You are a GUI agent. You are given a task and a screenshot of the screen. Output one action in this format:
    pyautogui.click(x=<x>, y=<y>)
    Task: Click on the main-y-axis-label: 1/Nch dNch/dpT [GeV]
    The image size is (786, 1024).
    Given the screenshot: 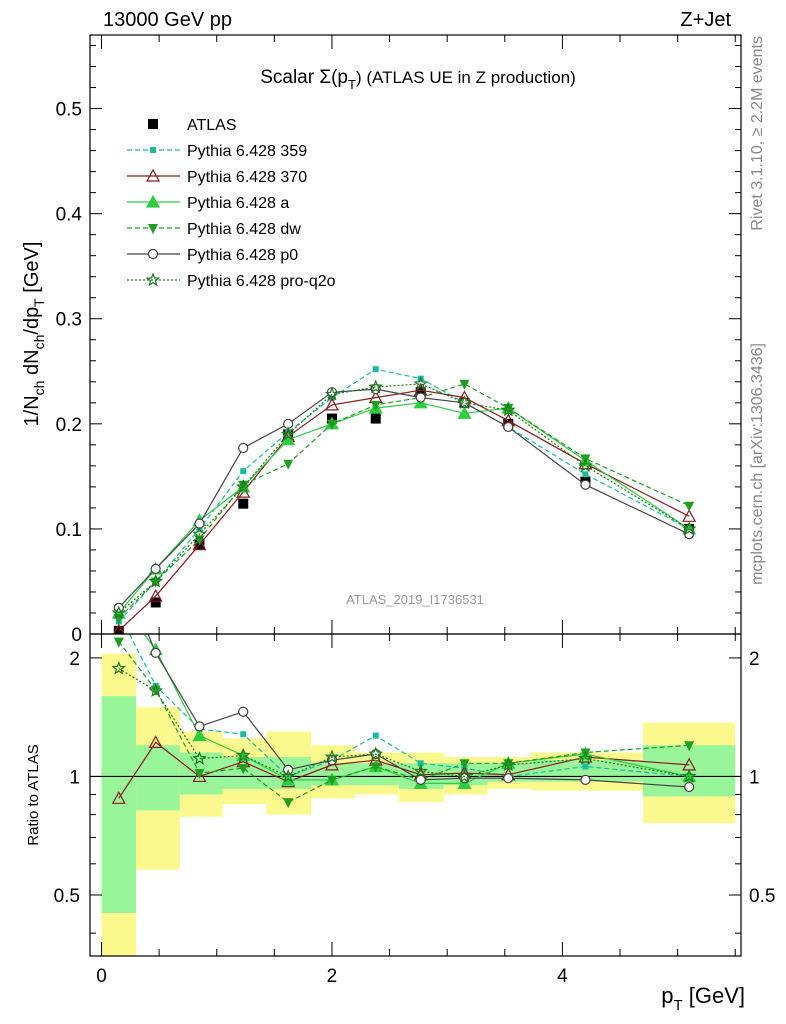 What is the action you would take?
    pyautogui.click(x=34, y=334)
    